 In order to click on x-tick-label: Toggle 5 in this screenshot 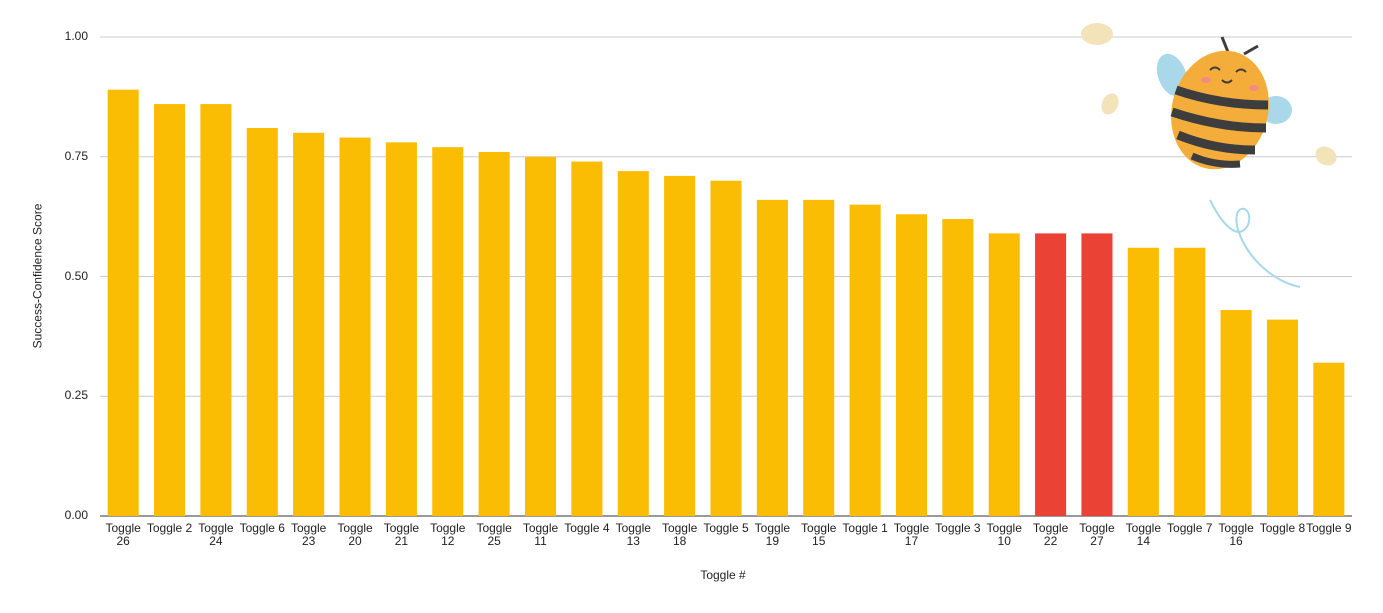, I will do `click(726, 528)`.